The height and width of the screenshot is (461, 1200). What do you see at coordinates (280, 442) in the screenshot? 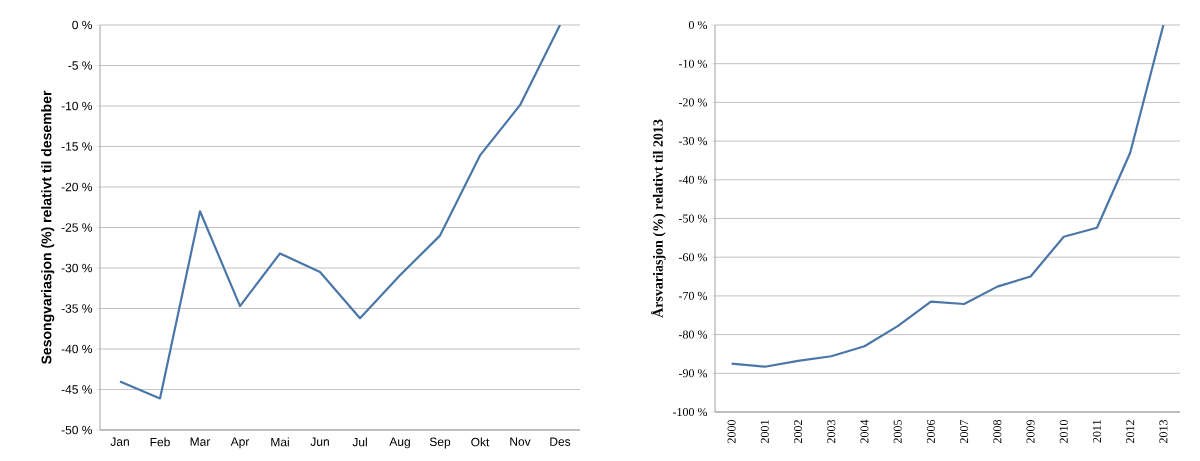
I see `x-tick-label: Mai` at bounding box center [280, 442].